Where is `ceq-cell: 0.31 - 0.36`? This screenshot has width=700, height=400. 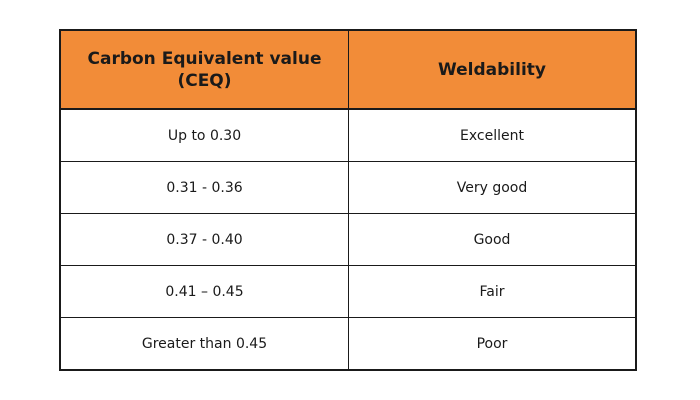 ceq-cell: 0.31 - 0.36 is located at coordinates (205, 187).